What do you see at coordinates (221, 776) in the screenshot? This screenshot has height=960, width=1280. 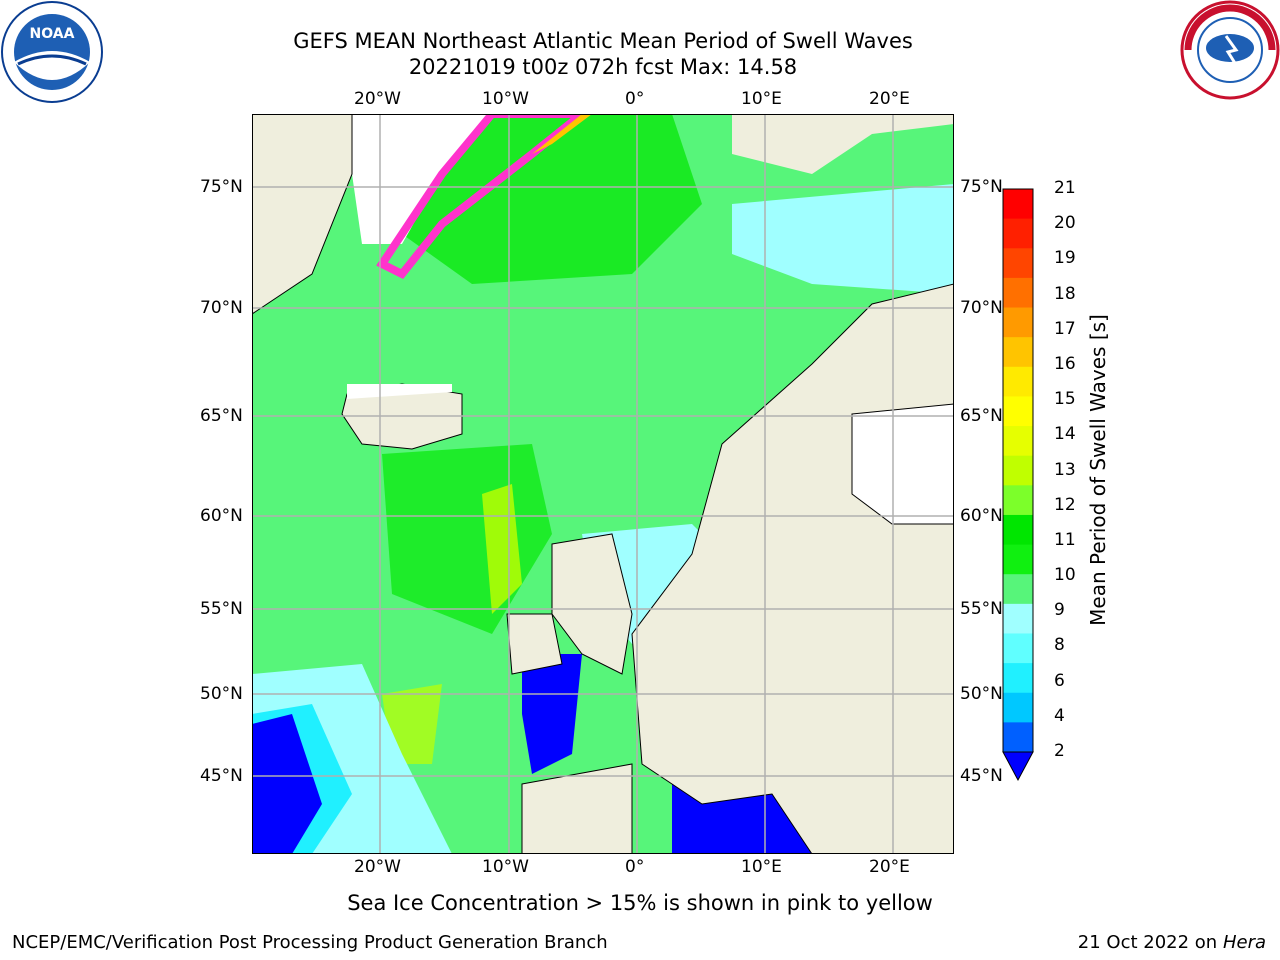 I see `lat-label-left-6: 45°N` at bounding box center [221, 776].